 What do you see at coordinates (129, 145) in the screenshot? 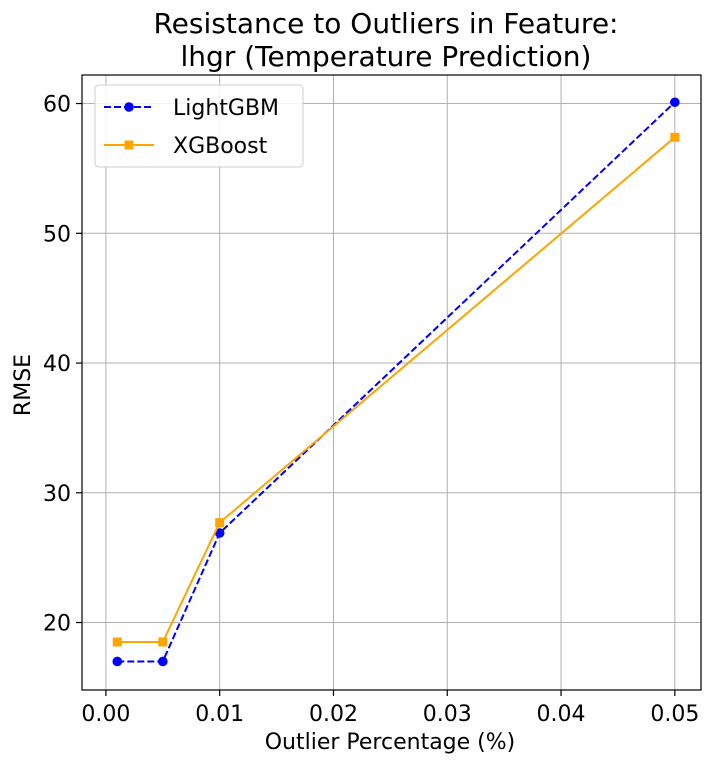
I see `legend-marker-xgboost` at bounding box center [129, 145].